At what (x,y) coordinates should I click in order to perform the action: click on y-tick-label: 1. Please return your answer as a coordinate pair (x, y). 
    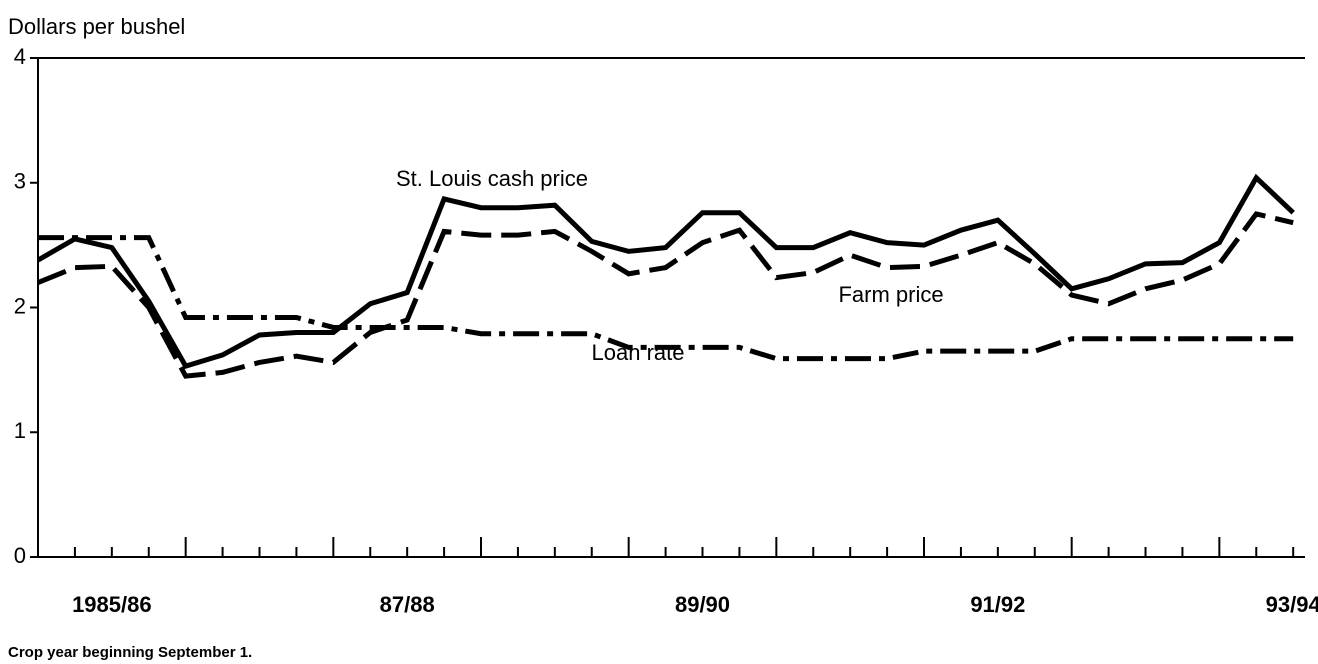
    Looking at the image, I should click on (20, 430).